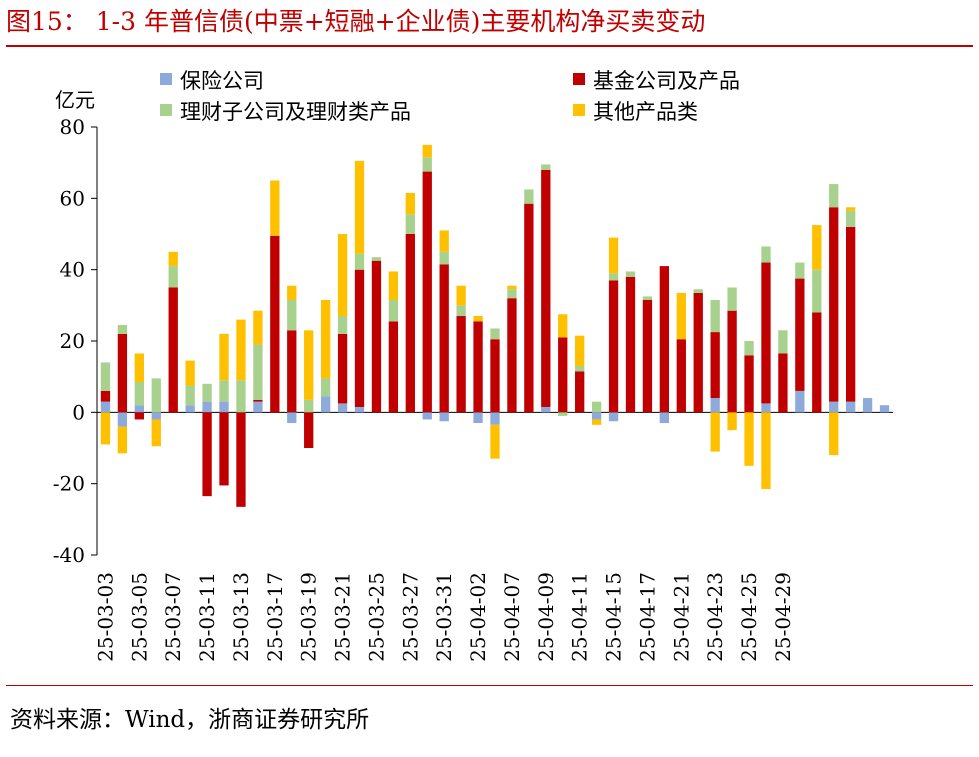 Image resolution: width=979 pixels, height=757 pixels. I want to click on x-tick-label: 25-03-31, so click(444, 617).